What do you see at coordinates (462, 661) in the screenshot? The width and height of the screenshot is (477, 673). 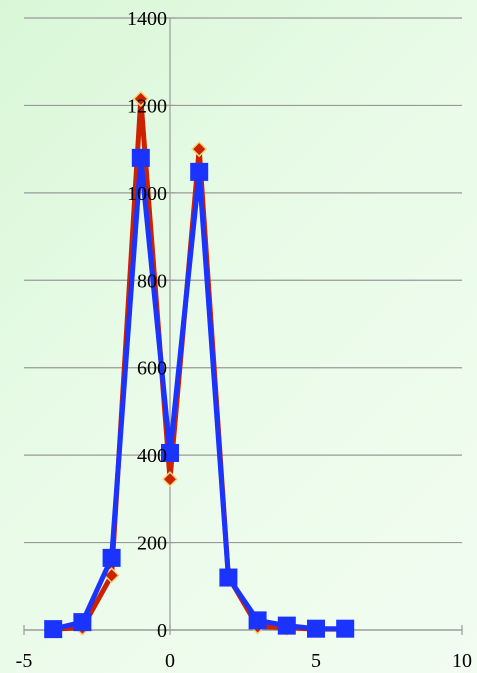 I see `x-tick-label: 10` at bounding box center [462, 661].